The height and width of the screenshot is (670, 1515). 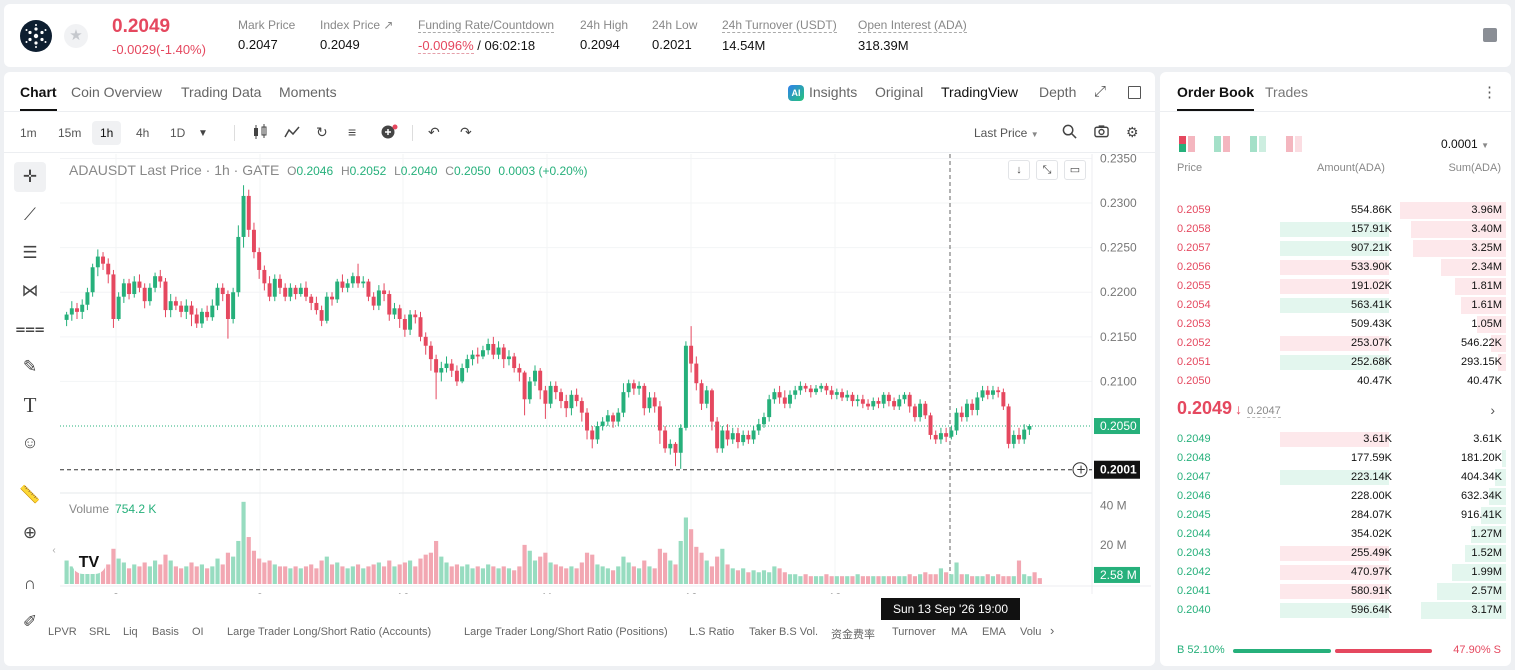 I want to click on tab-trades: Trades, so click(x=1287, y=92).